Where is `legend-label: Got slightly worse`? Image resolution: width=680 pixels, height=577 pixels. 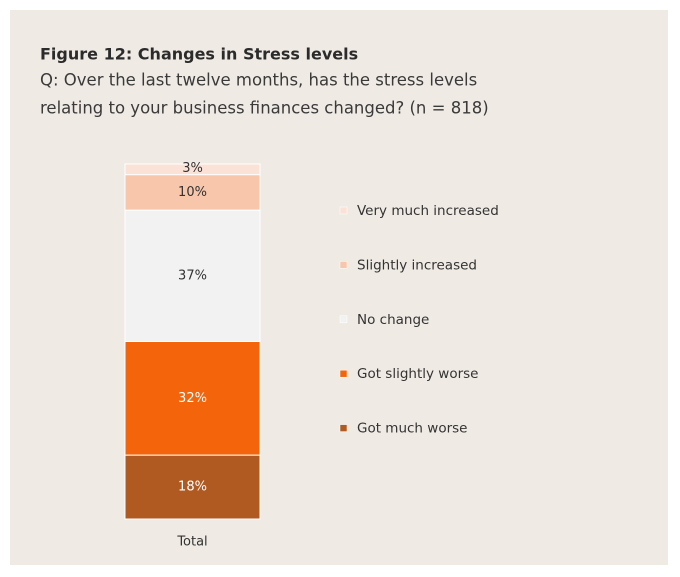
legend-label: Got slightly worse is located at coordinates (417, 374).